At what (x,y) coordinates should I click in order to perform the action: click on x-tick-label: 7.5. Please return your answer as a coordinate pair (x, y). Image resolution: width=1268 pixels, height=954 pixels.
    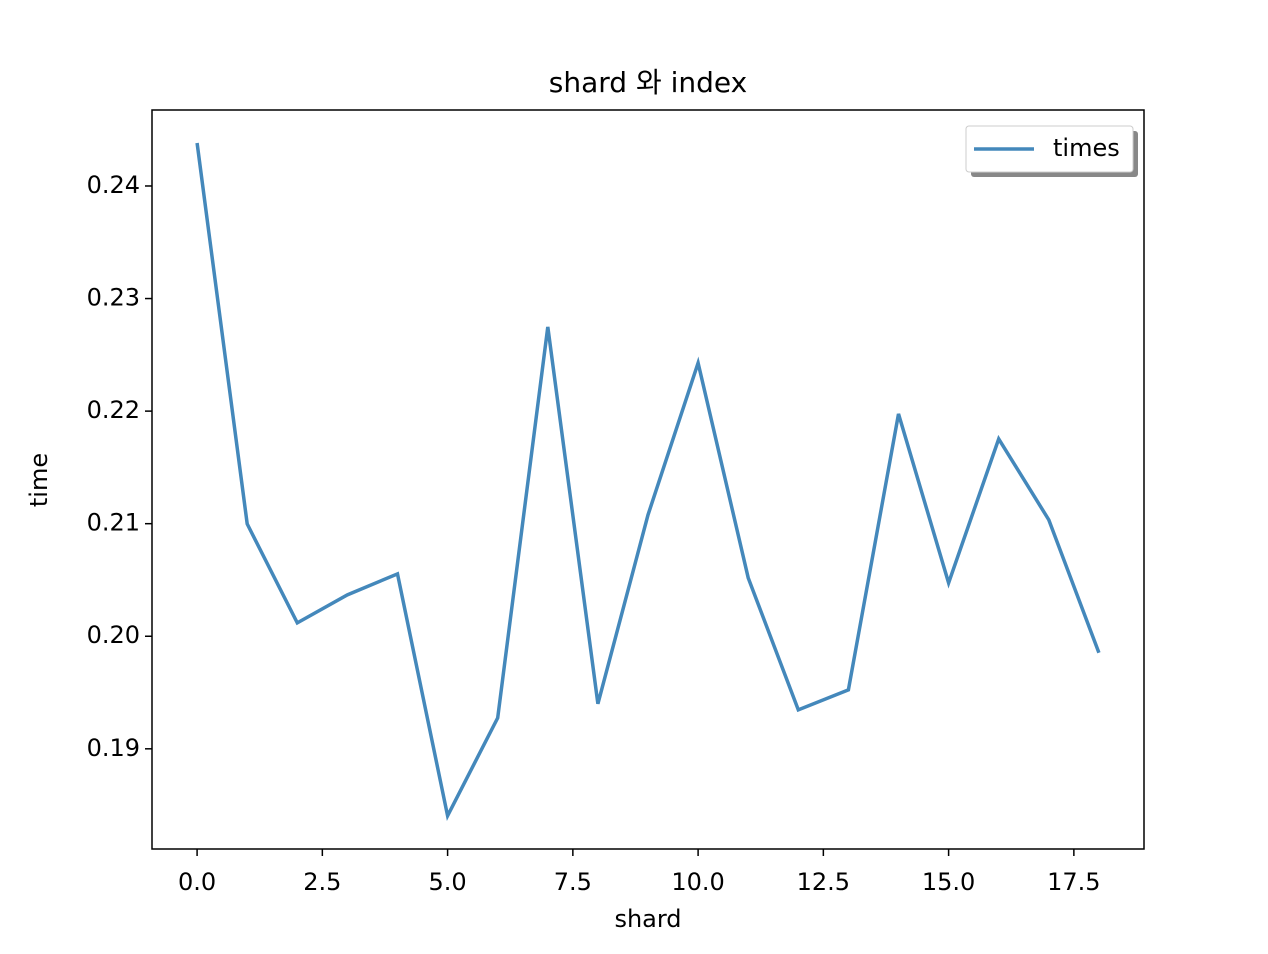
    Looking at the image, I should click on (573, 882).